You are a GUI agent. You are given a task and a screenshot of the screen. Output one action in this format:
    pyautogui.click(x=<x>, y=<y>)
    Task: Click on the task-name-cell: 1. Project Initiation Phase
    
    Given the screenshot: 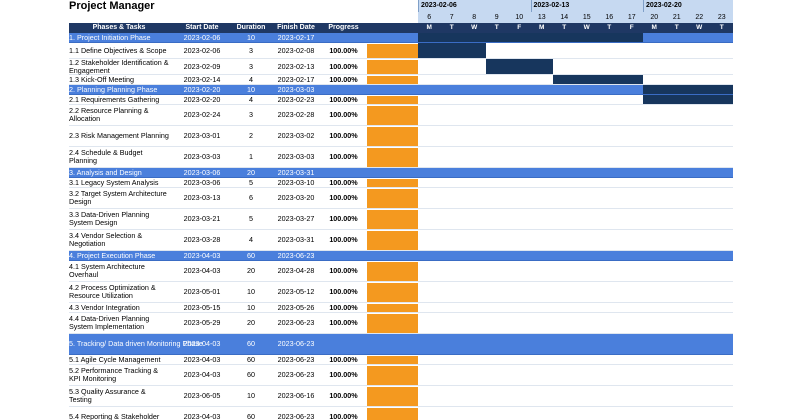 What is the action you would take?
    pyautogui.click(x=110, y=37)
    